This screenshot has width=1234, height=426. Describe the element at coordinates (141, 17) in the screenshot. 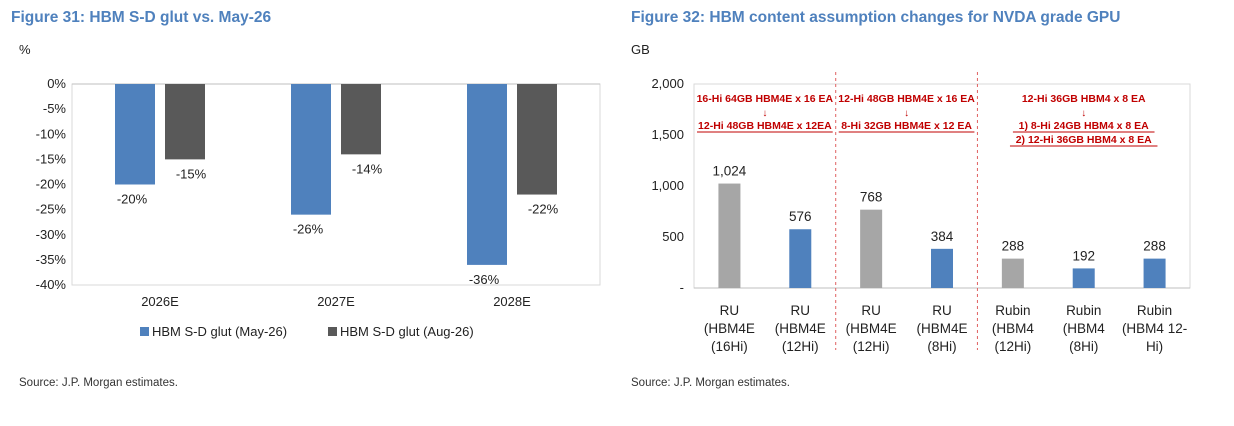

I see `figure-31-title: Figure 31: HBM S-D glut vs. May-26` at that location.